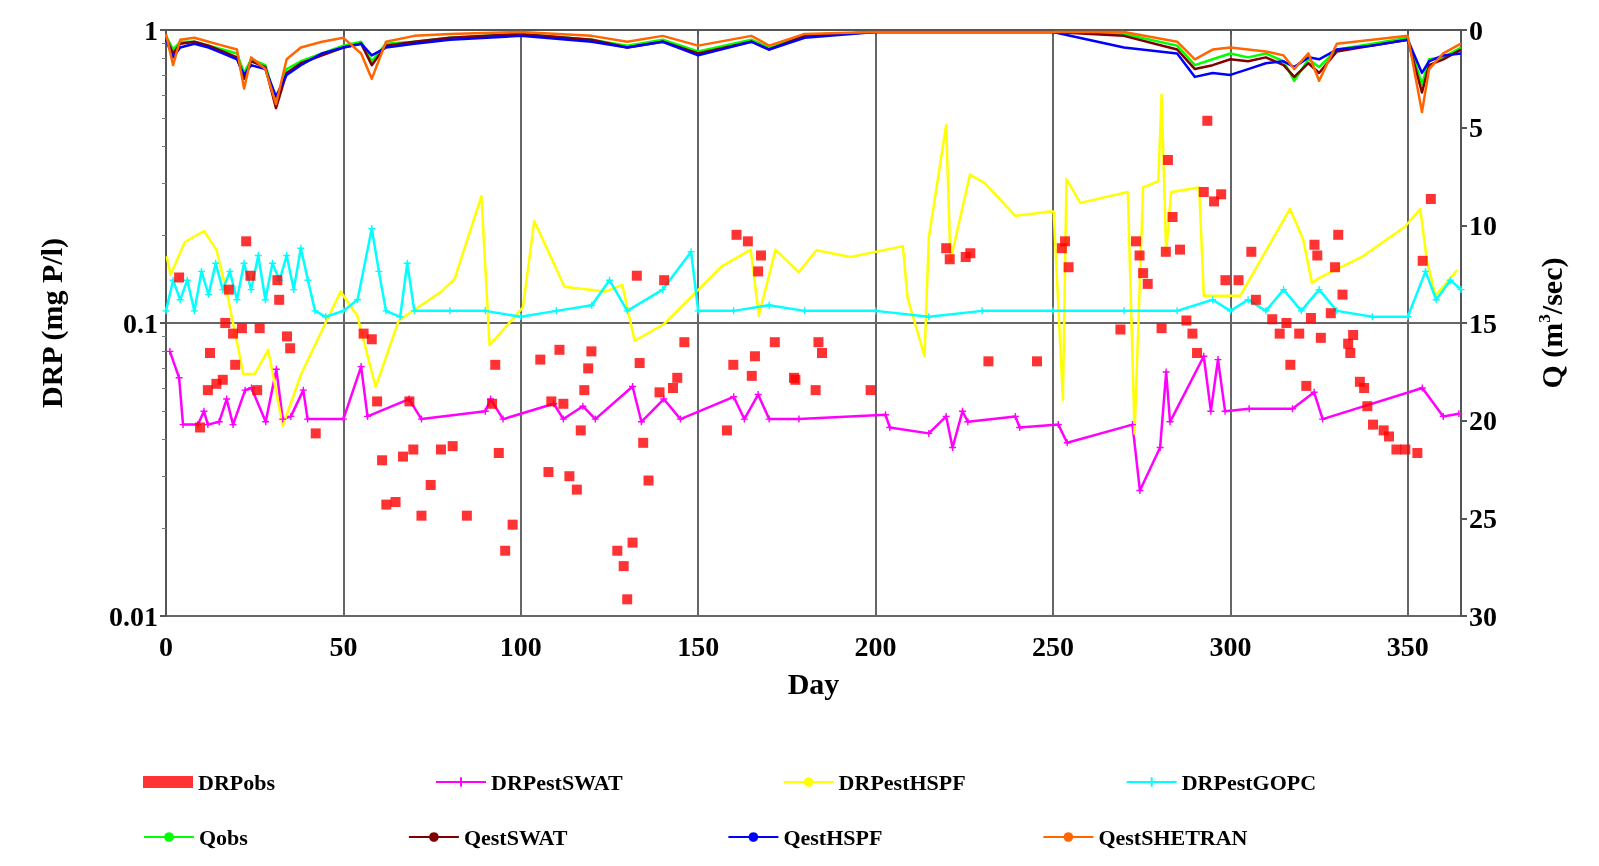  I want to click on x-tick-label: 0, so click(166, 646).